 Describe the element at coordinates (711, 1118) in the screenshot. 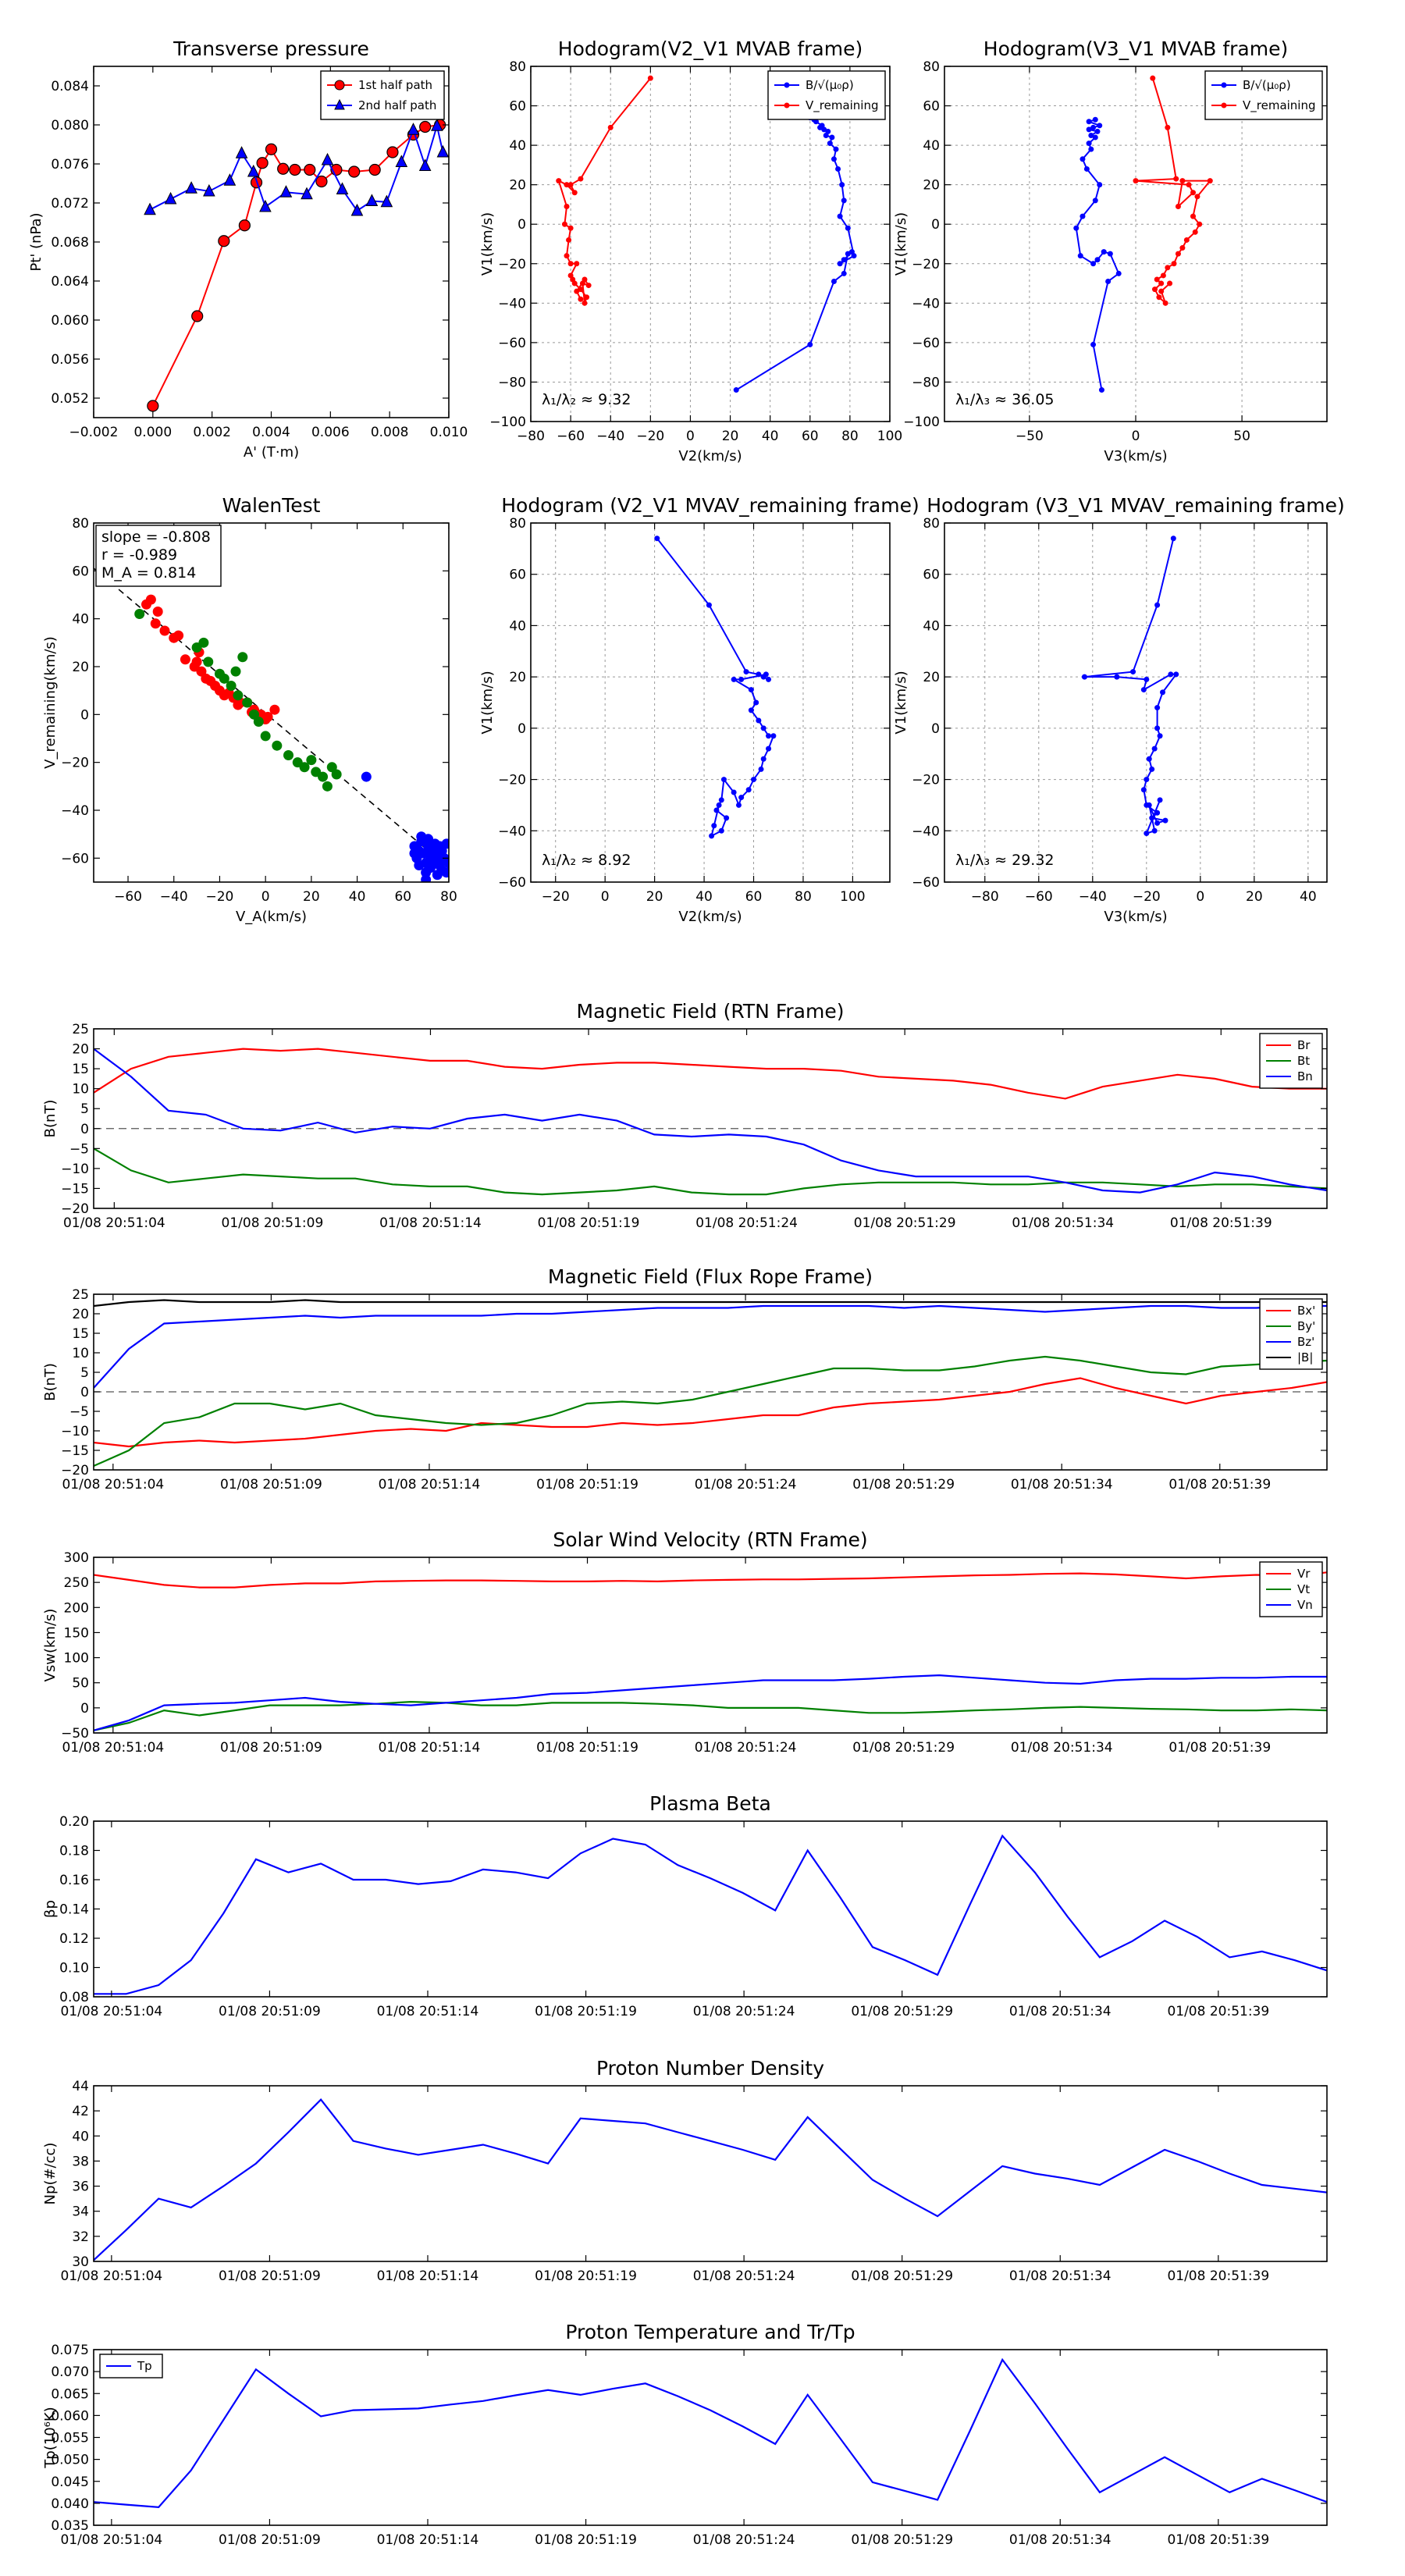

I see `axes-frame` at that location.